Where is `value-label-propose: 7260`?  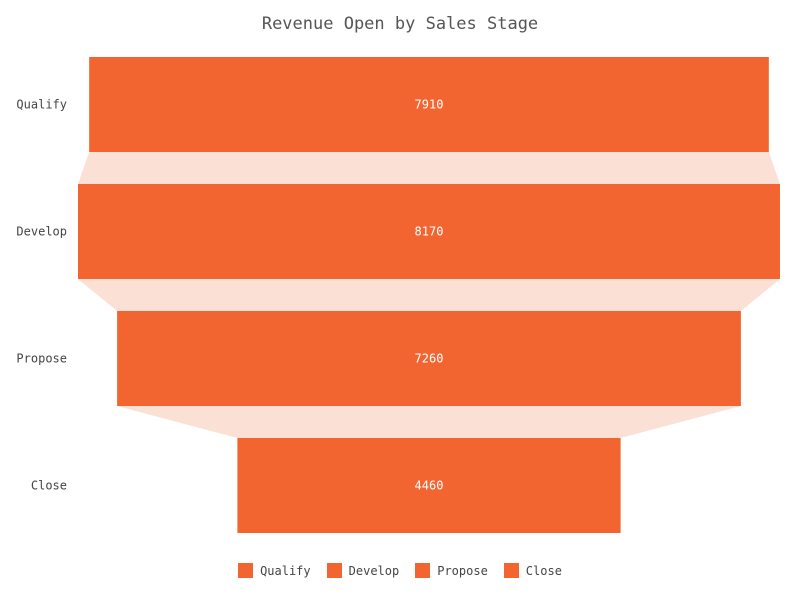 value-label-propose: 7260 is located at coordinates (429, 359).